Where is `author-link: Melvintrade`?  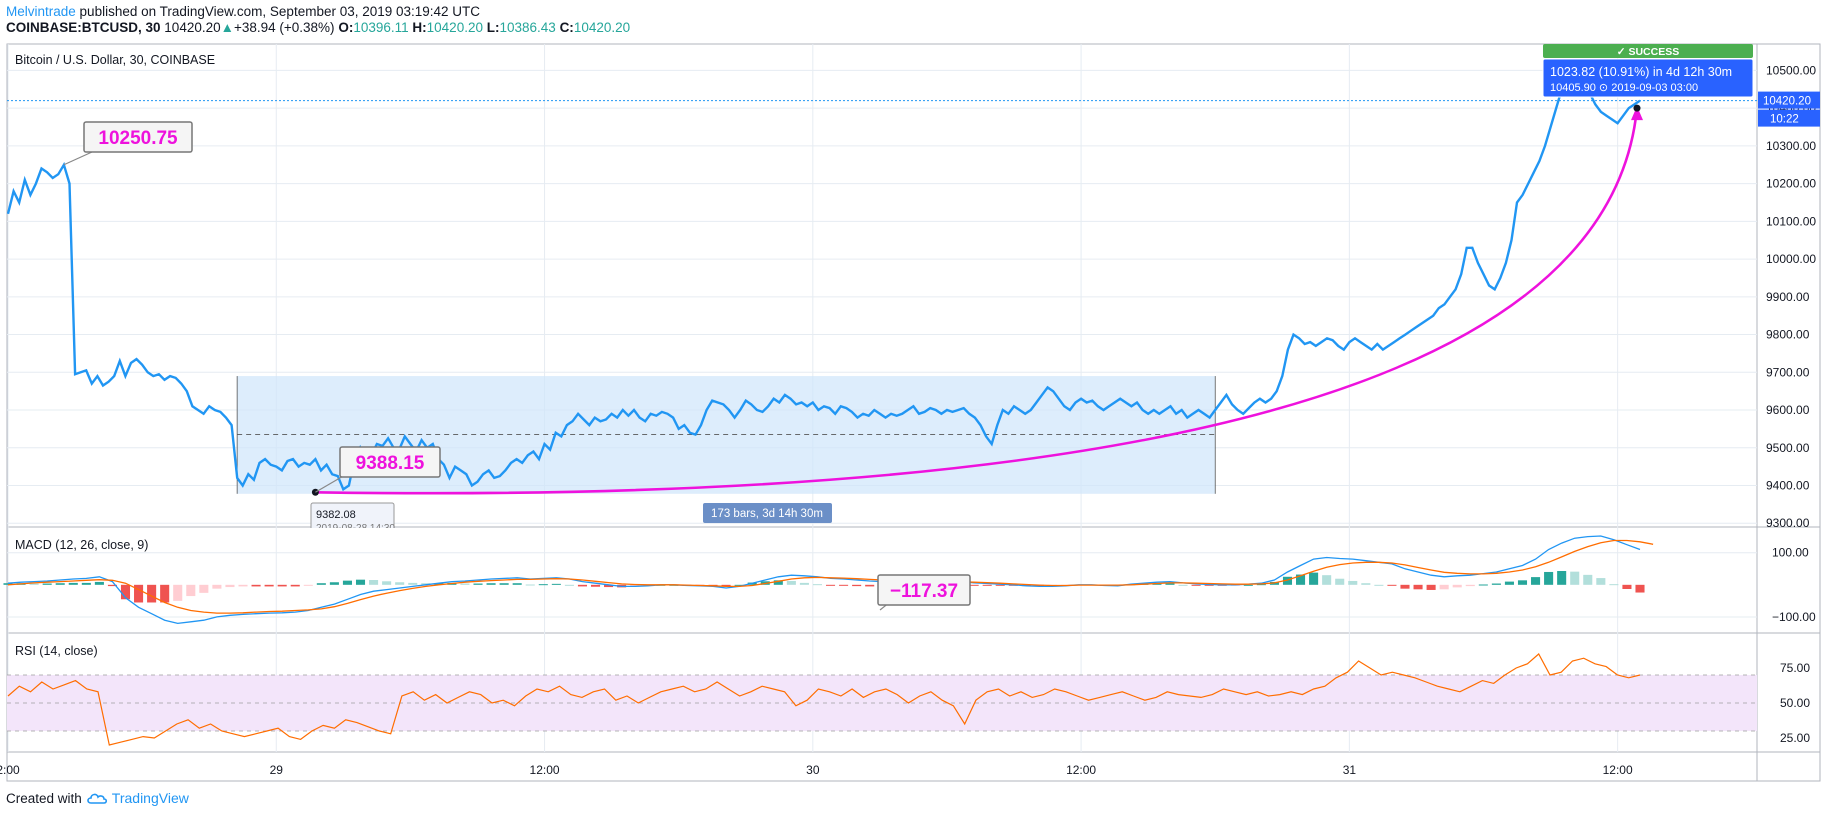 author-link: Melvintrade is located at coordinates (41, 11).